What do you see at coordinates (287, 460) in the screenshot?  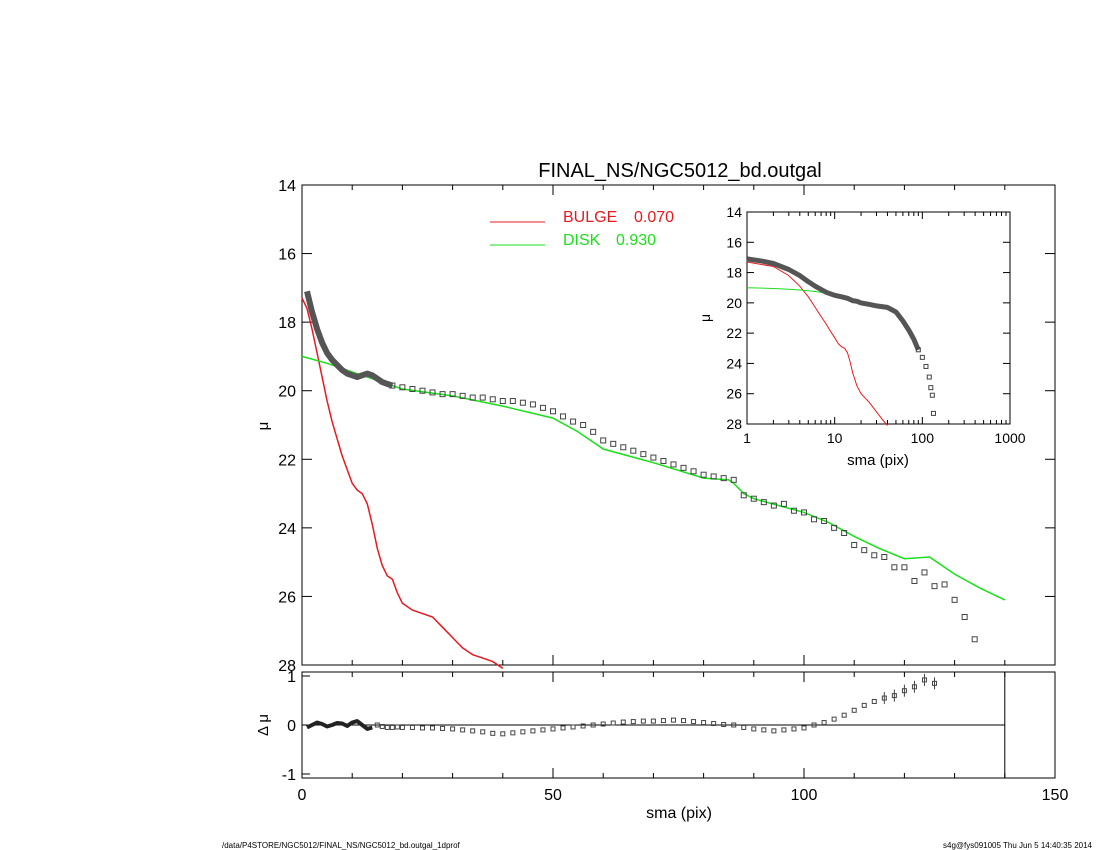 I see `main-y-tick-label: 22` at bounding box center [287, 460].